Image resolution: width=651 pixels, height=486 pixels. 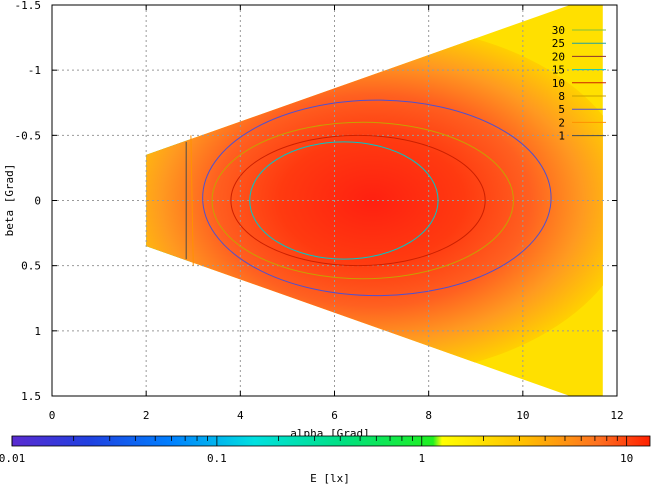 I want to click on colorbar-tick-label: 0.1, so click(x=217, y=458).